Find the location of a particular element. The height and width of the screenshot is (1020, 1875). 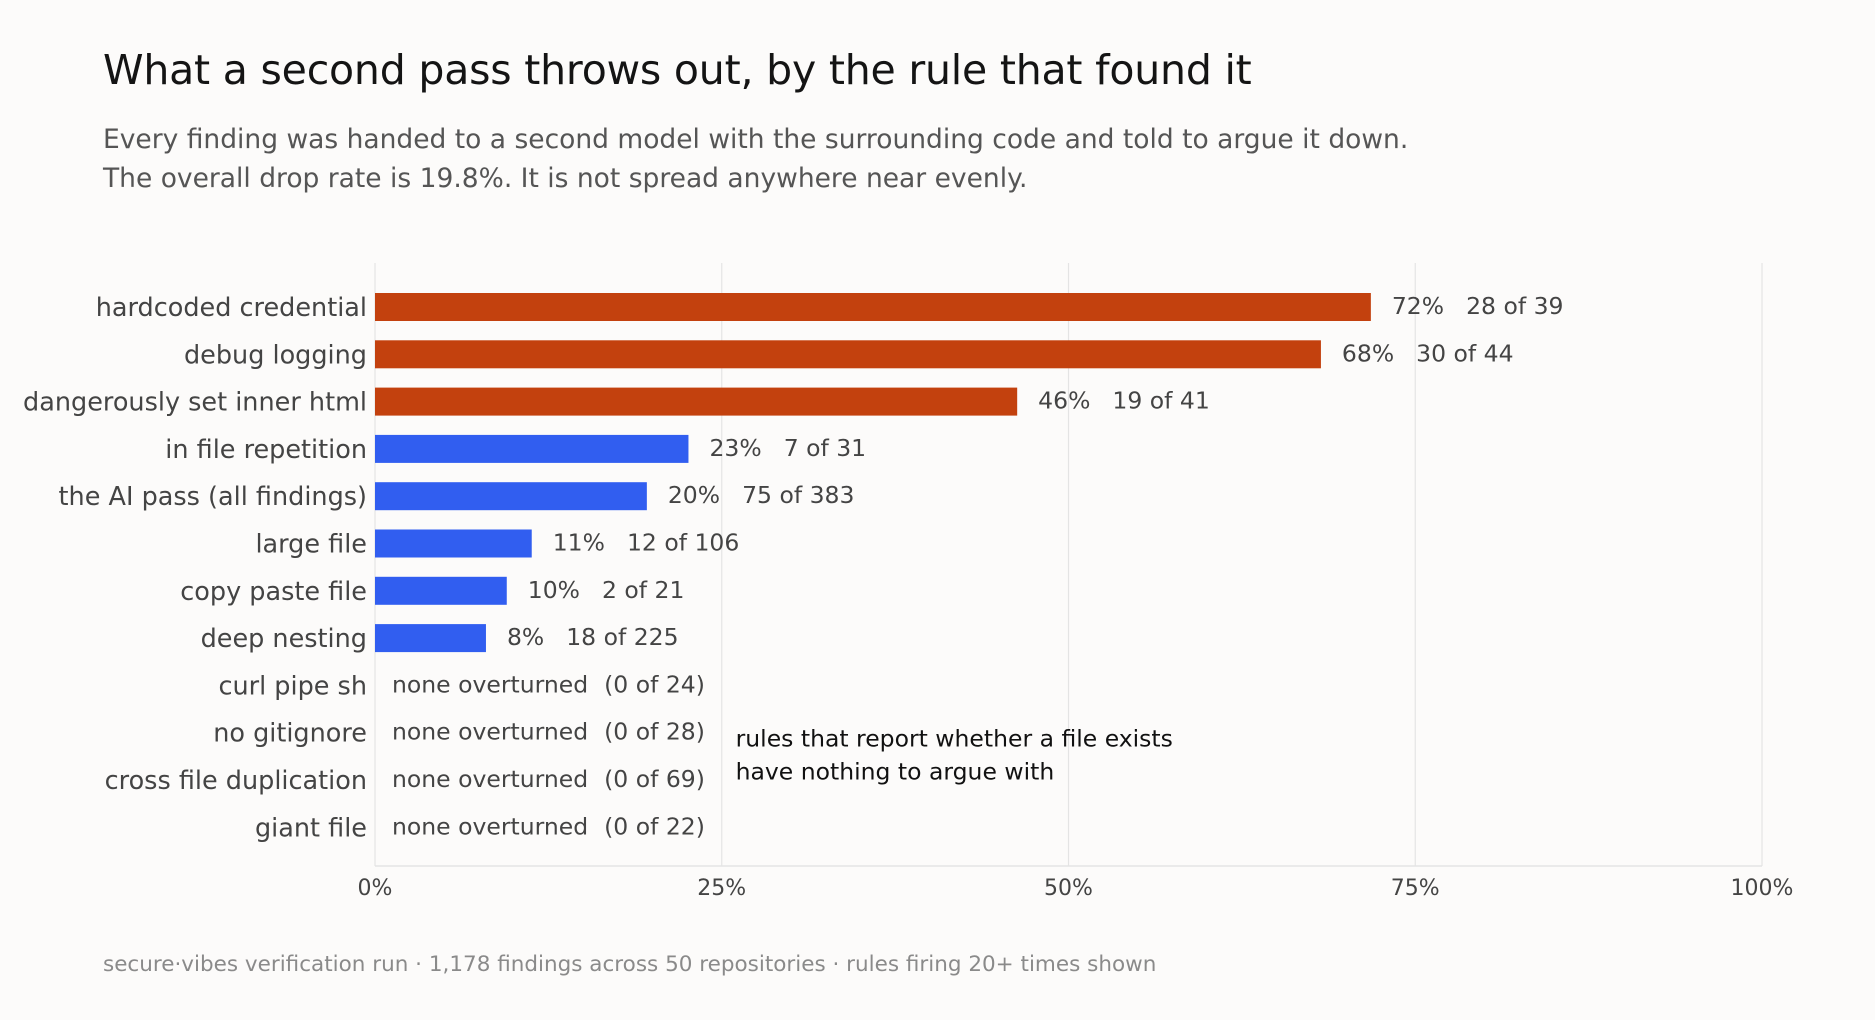

data-label: 10% 2 of 21 is located at coordinates (606, 590).